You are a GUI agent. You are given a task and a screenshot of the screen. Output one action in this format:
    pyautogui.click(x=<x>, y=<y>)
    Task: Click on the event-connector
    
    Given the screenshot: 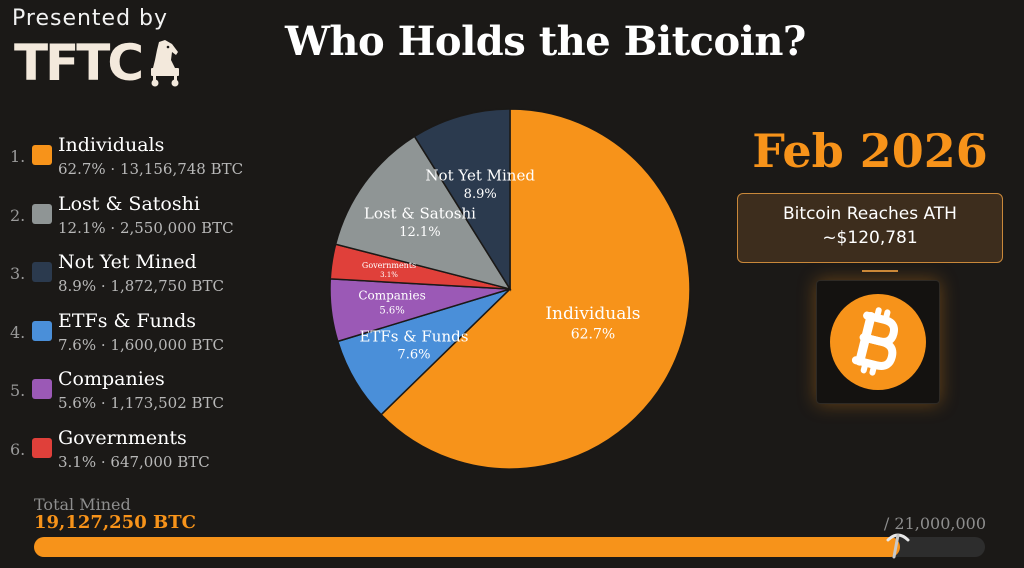 What is the action you would take?
    pyautogui.click(x=880, y=271)
    